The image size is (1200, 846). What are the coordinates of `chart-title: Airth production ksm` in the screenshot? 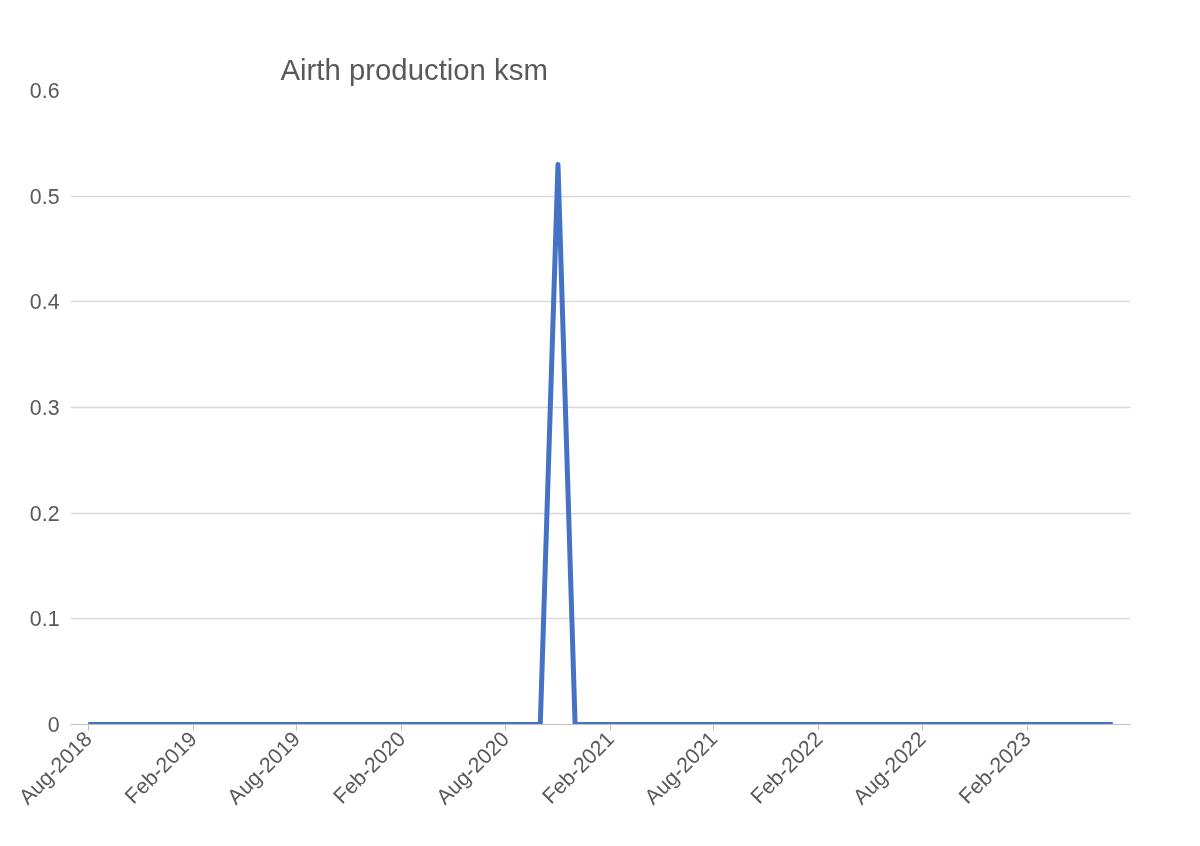 It's located at (414, 69).